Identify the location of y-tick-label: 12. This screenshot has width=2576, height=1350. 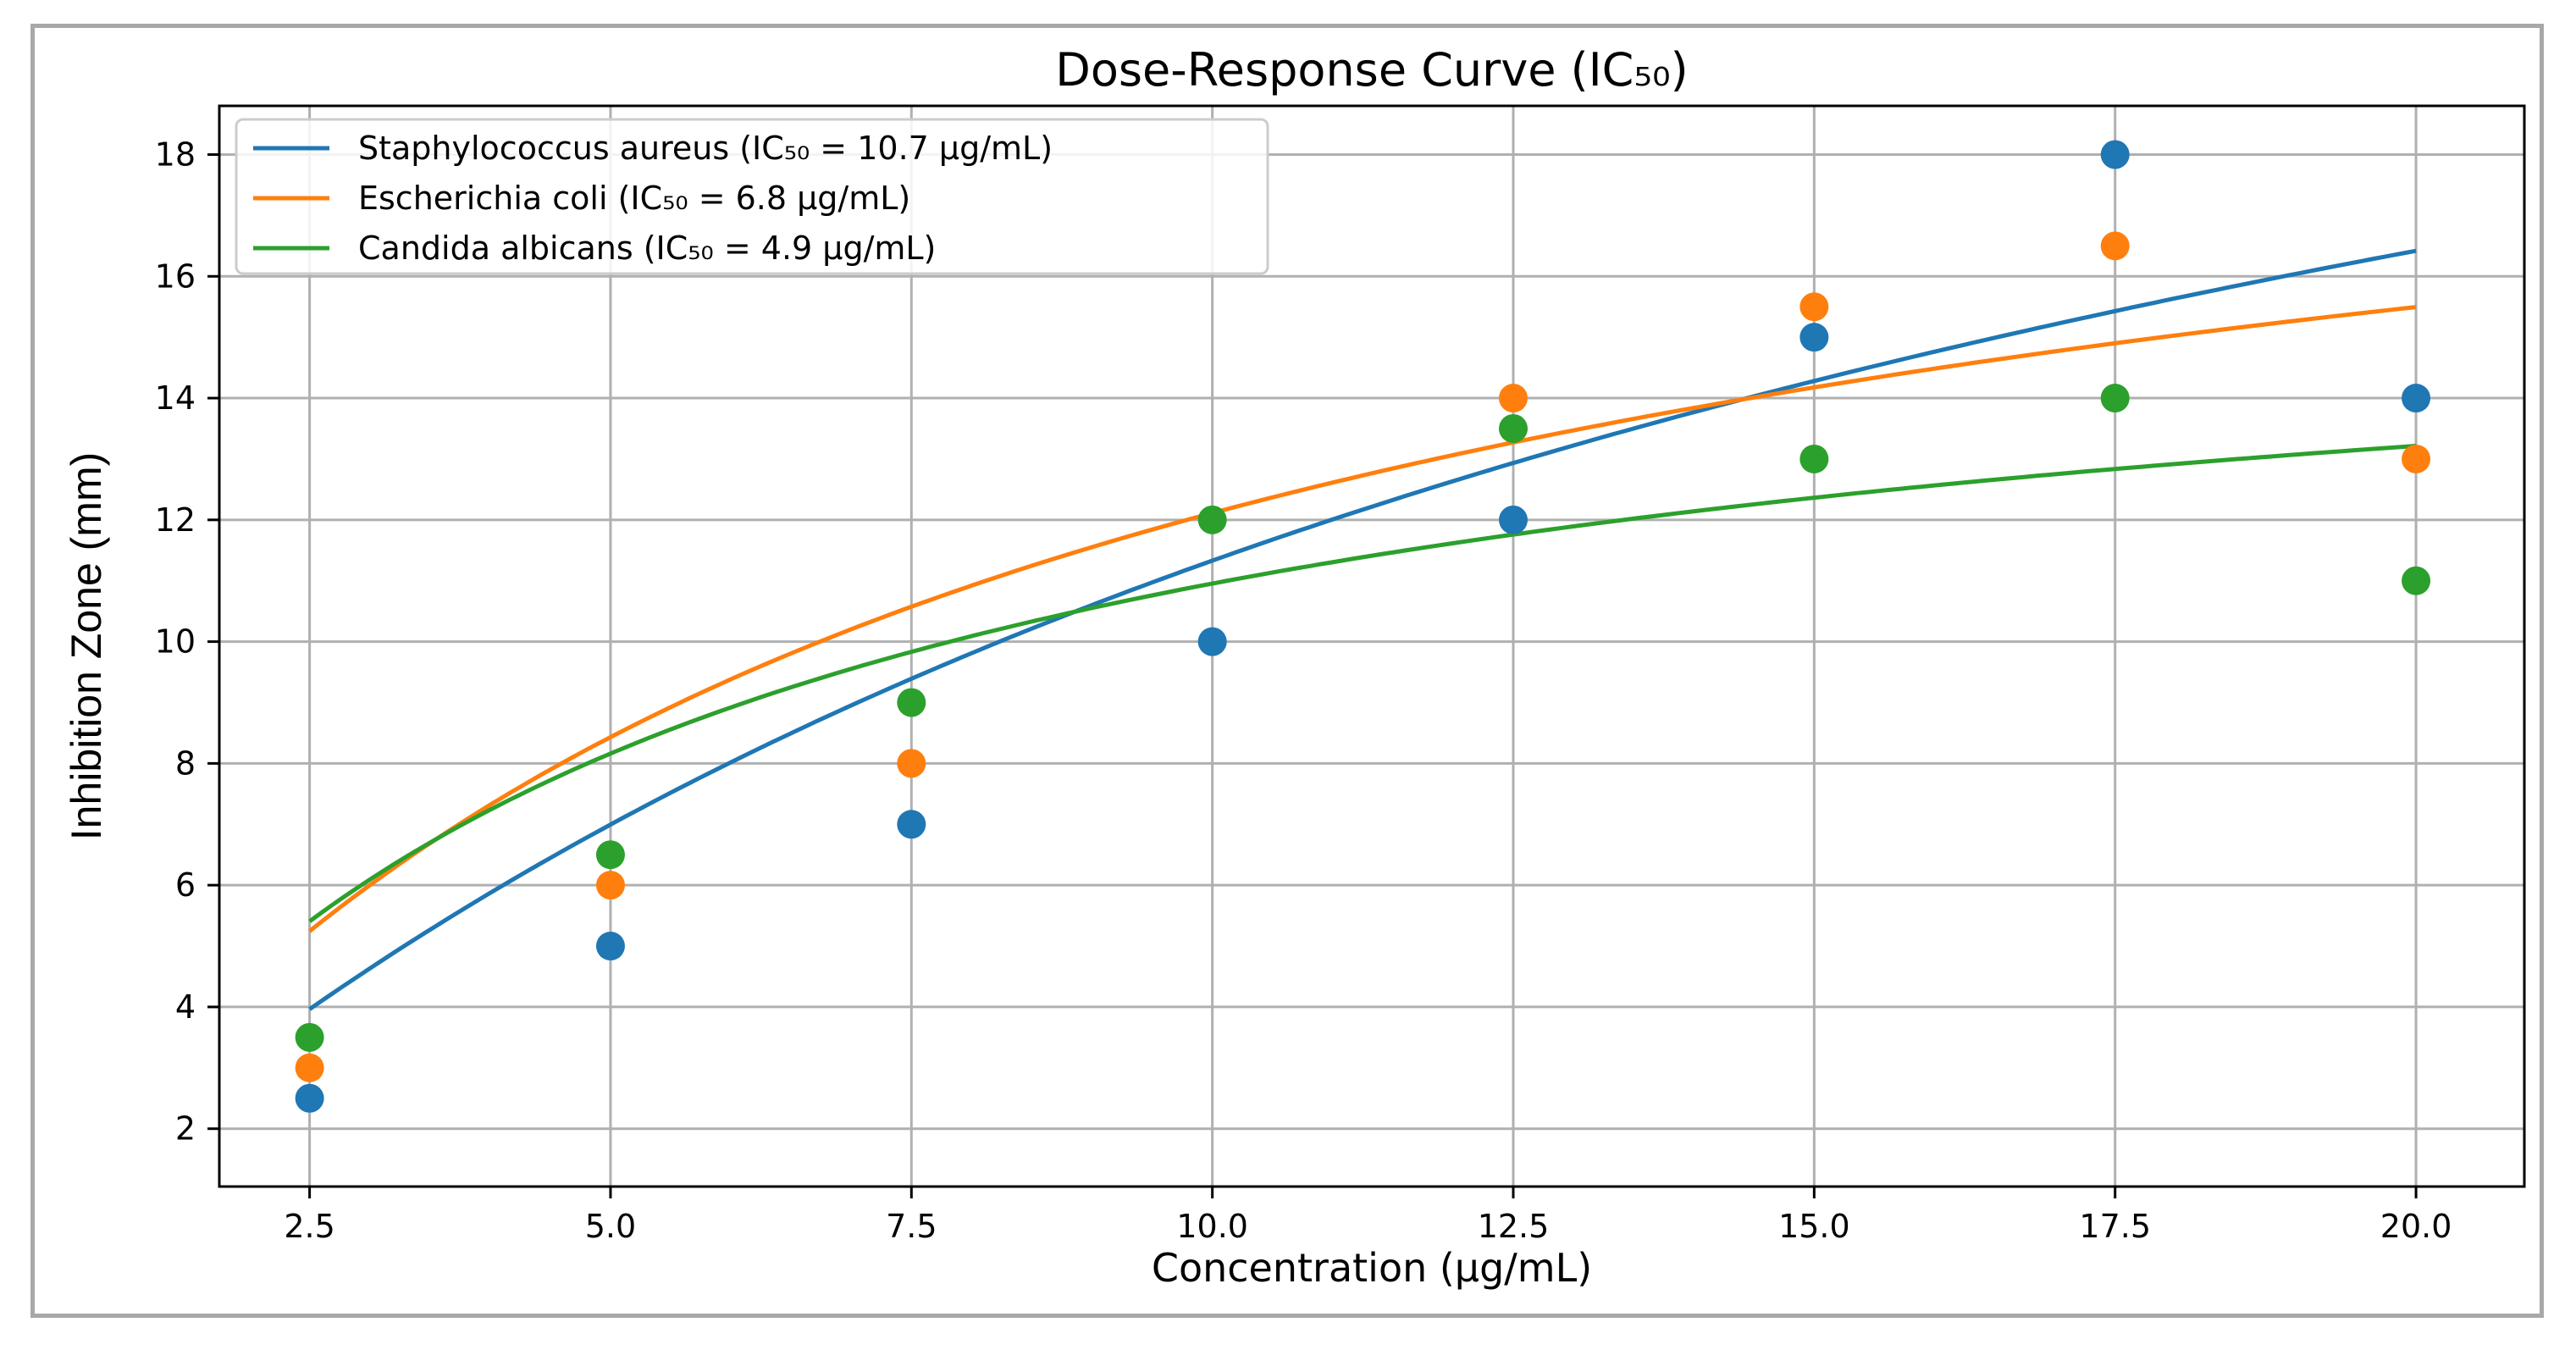
(175, 520).